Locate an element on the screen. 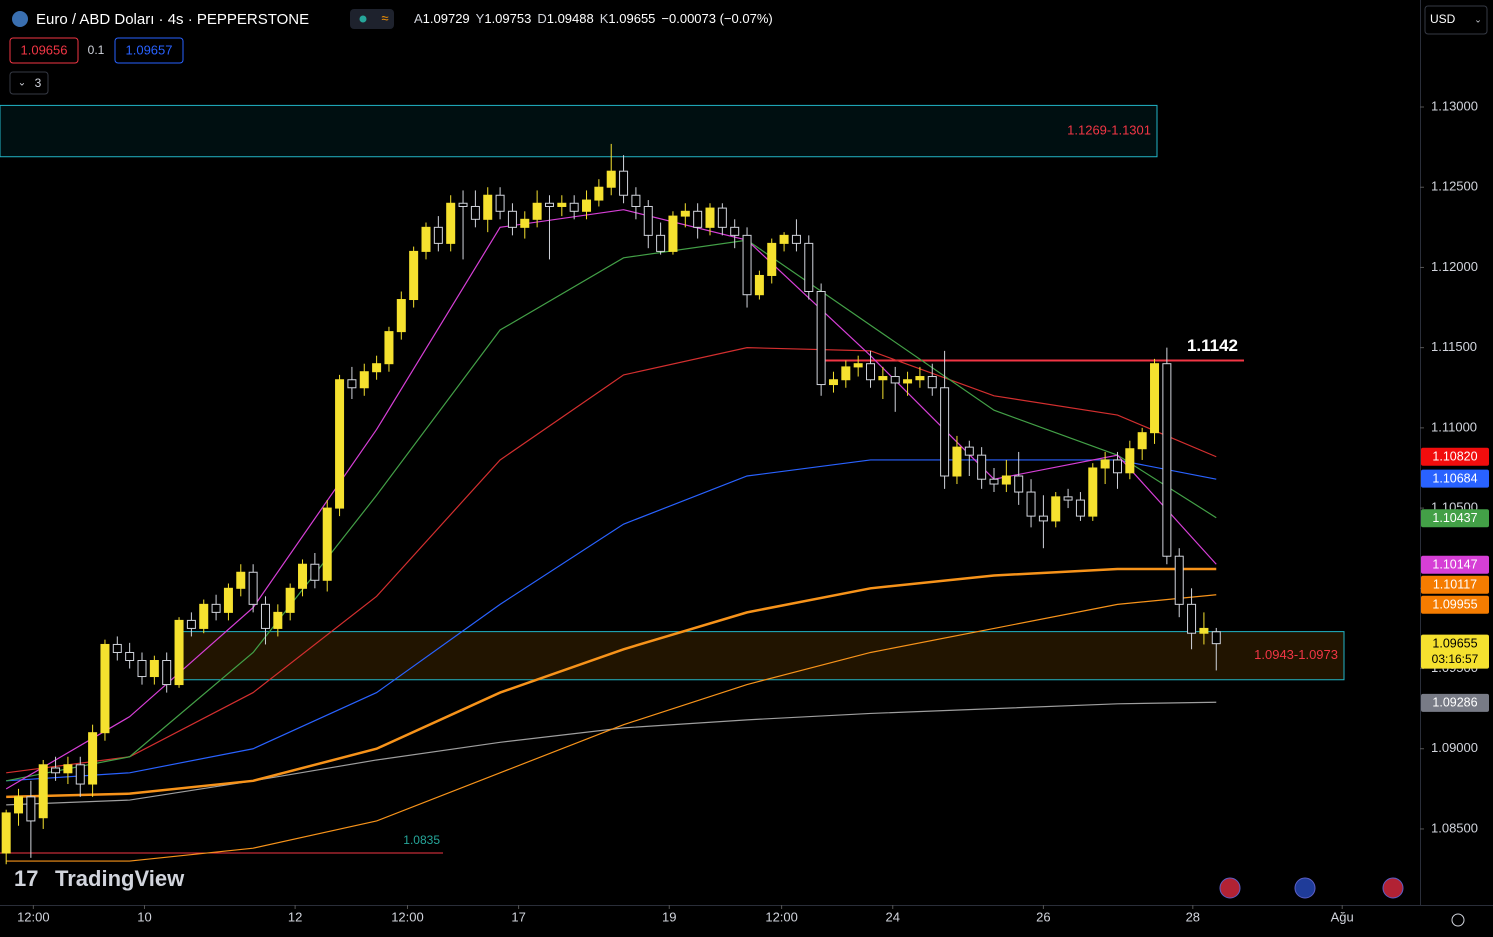 This screenshot has height=937, width=1493. countdown: 03:16:57 is located at coordinates (1455, 659).